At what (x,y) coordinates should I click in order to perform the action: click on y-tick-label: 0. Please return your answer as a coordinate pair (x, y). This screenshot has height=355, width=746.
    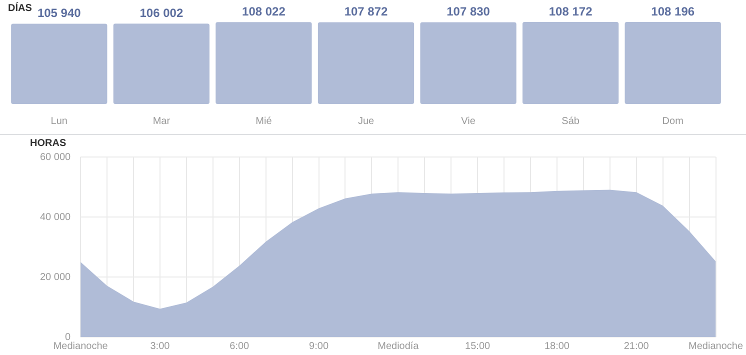
    Looking at the image, I should click on (68, 337).